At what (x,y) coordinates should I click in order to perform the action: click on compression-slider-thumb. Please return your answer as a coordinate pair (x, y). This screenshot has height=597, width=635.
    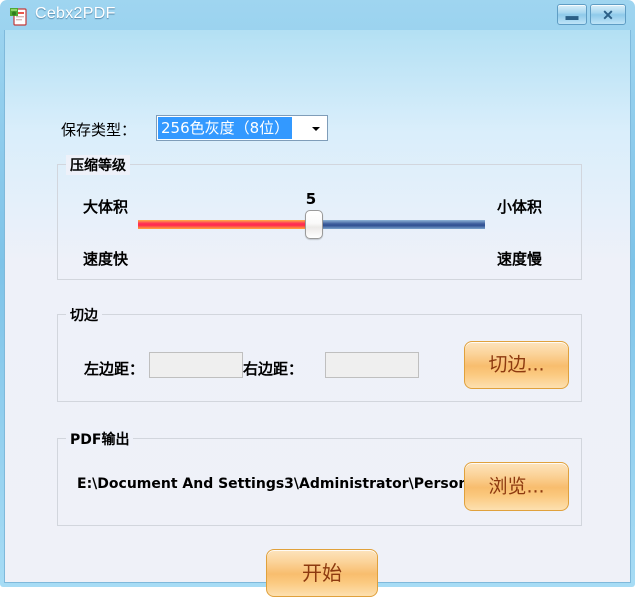
    Looking at the image, I should click on (314, 224).